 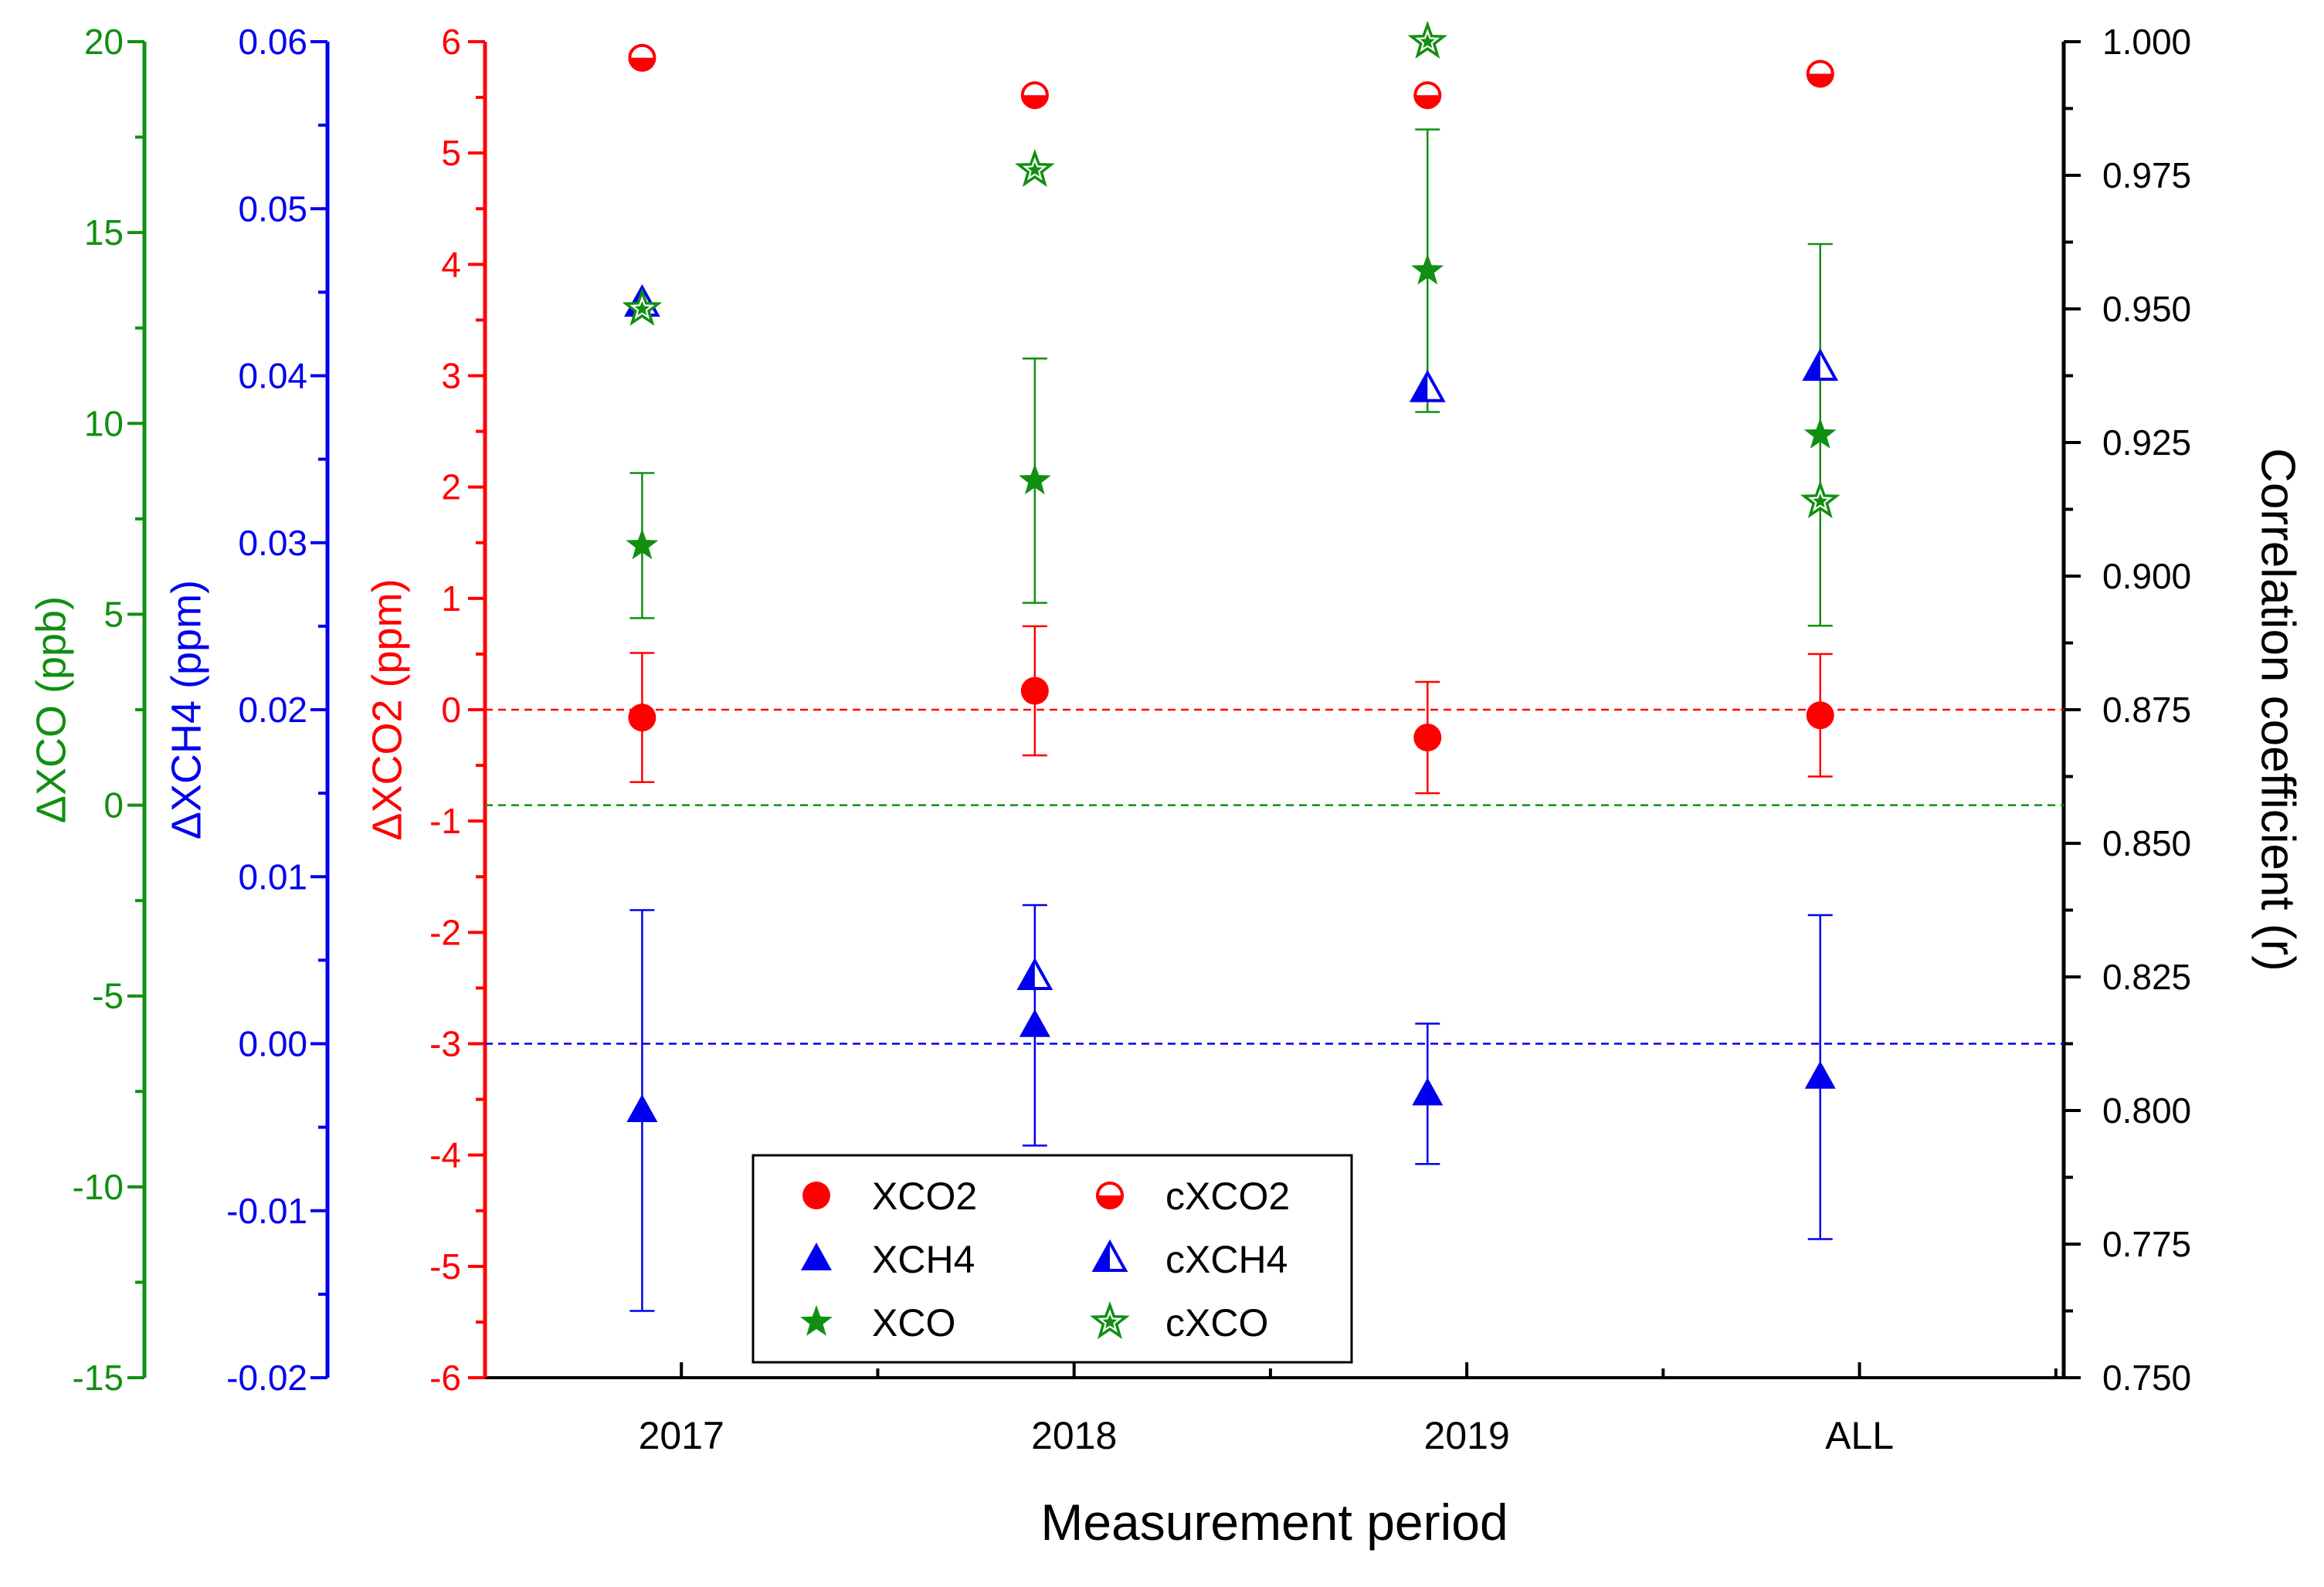 I want to click on xco2-tick-label: 2, so click(x=451, y=487).